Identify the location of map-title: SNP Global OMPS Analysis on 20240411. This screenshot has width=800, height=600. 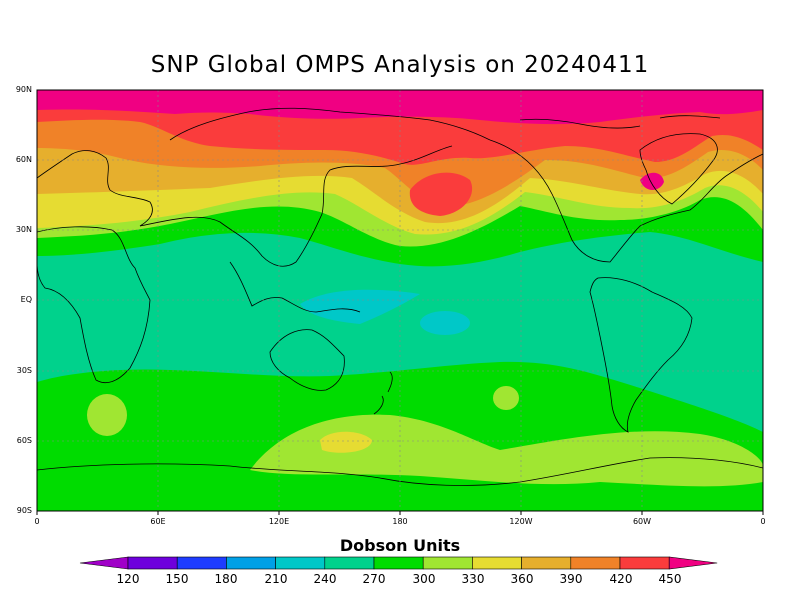
(400, 65).